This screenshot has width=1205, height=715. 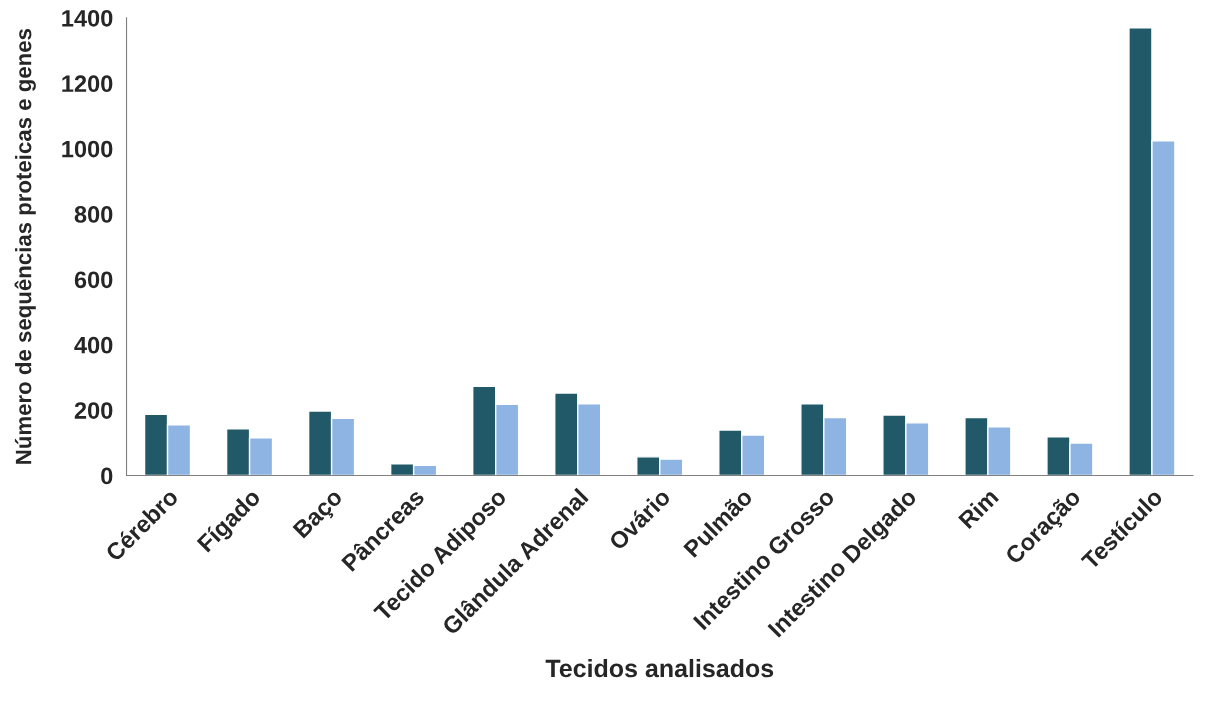 I want to click on y-tick-label: 400, so click(x=93, y=345).